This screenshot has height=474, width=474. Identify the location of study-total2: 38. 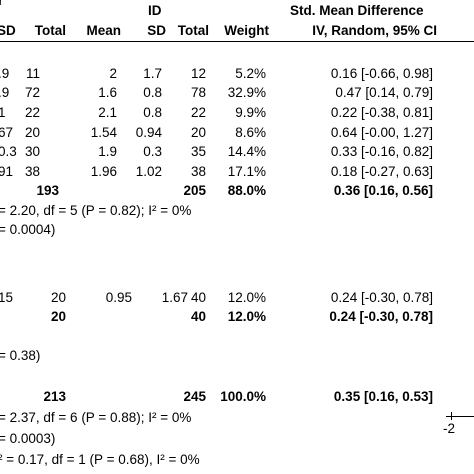
(198, 171).